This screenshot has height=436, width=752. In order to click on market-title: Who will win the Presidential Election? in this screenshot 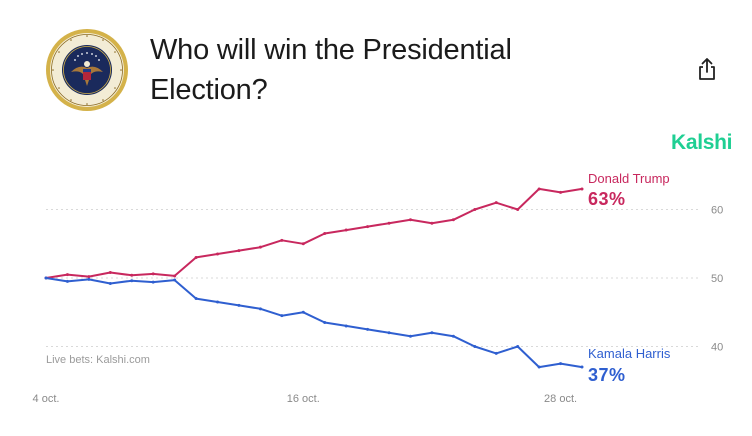, I will do `click(331, 70)`.